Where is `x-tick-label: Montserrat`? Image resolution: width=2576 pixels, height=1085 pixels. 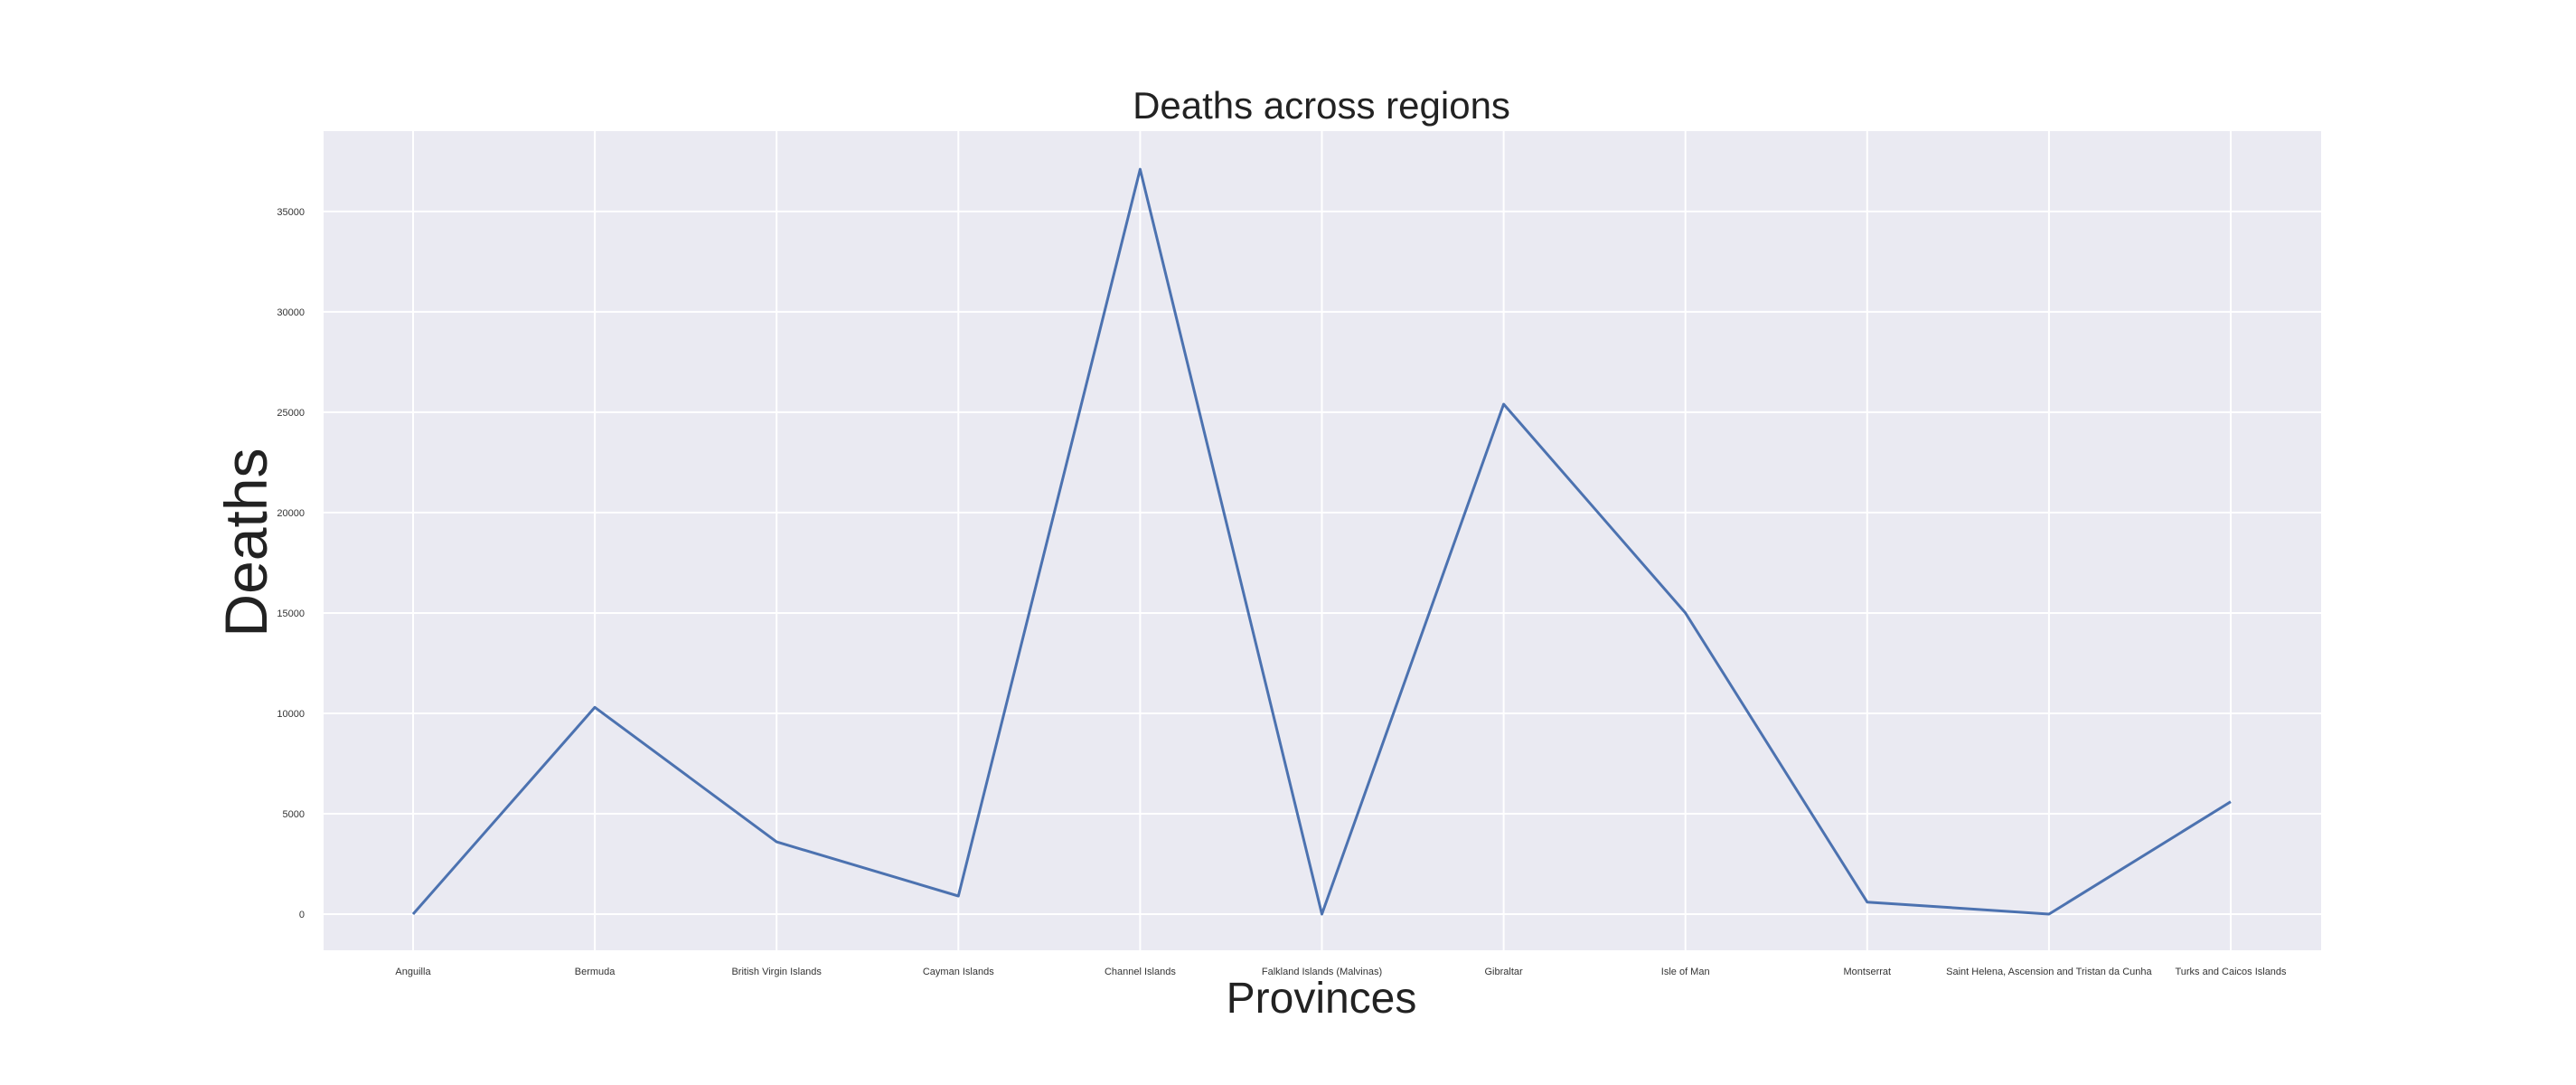 x-tick-label: Montserrat is located at coordinates (1868, 972).